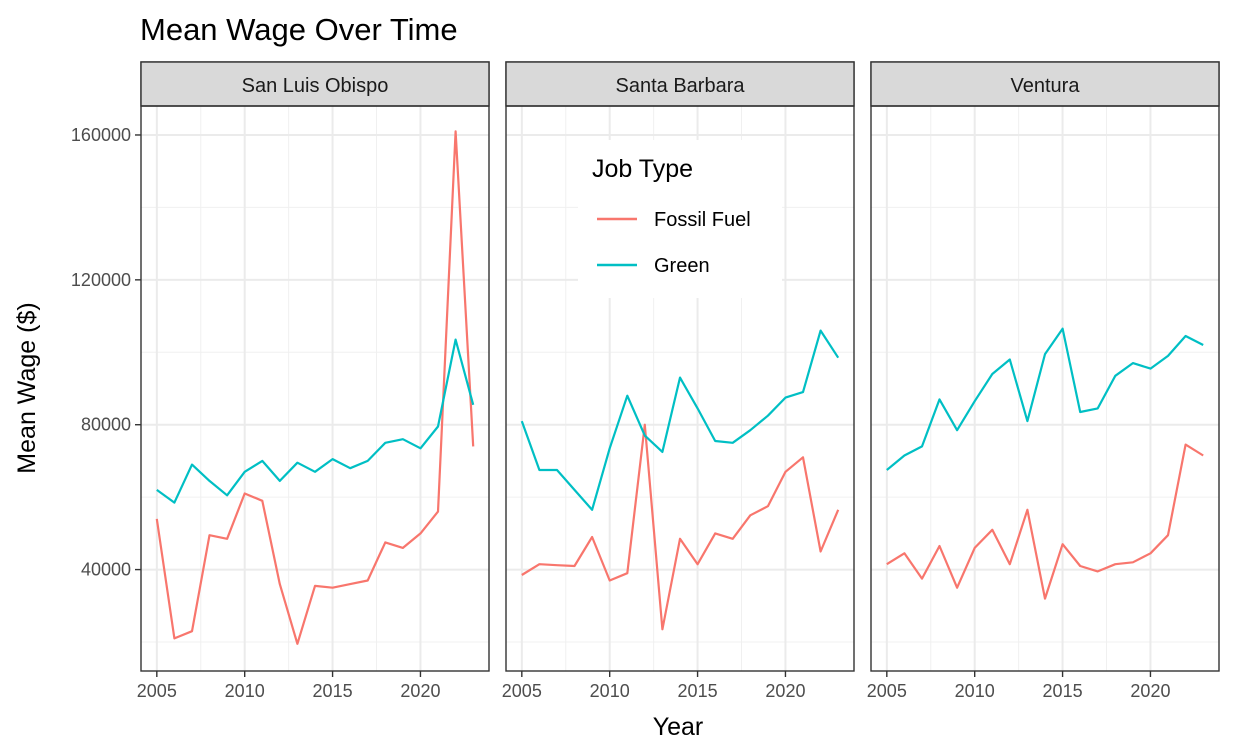  Describe the element at coordinates (101, 280) in the screenshot. I see `y-tick-label: 120000` at that location.